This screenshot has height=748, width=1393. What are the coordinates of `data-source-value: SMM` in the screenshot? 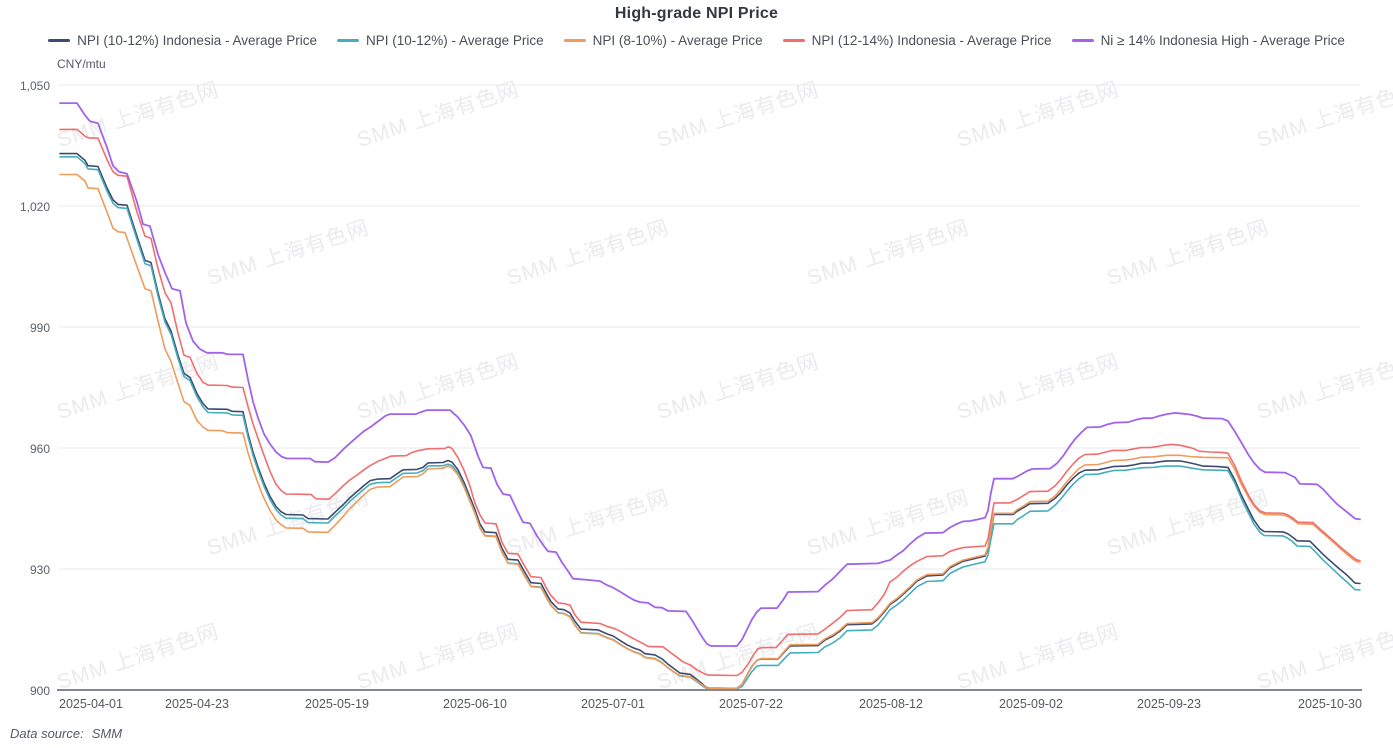 It's located at (107, 733).